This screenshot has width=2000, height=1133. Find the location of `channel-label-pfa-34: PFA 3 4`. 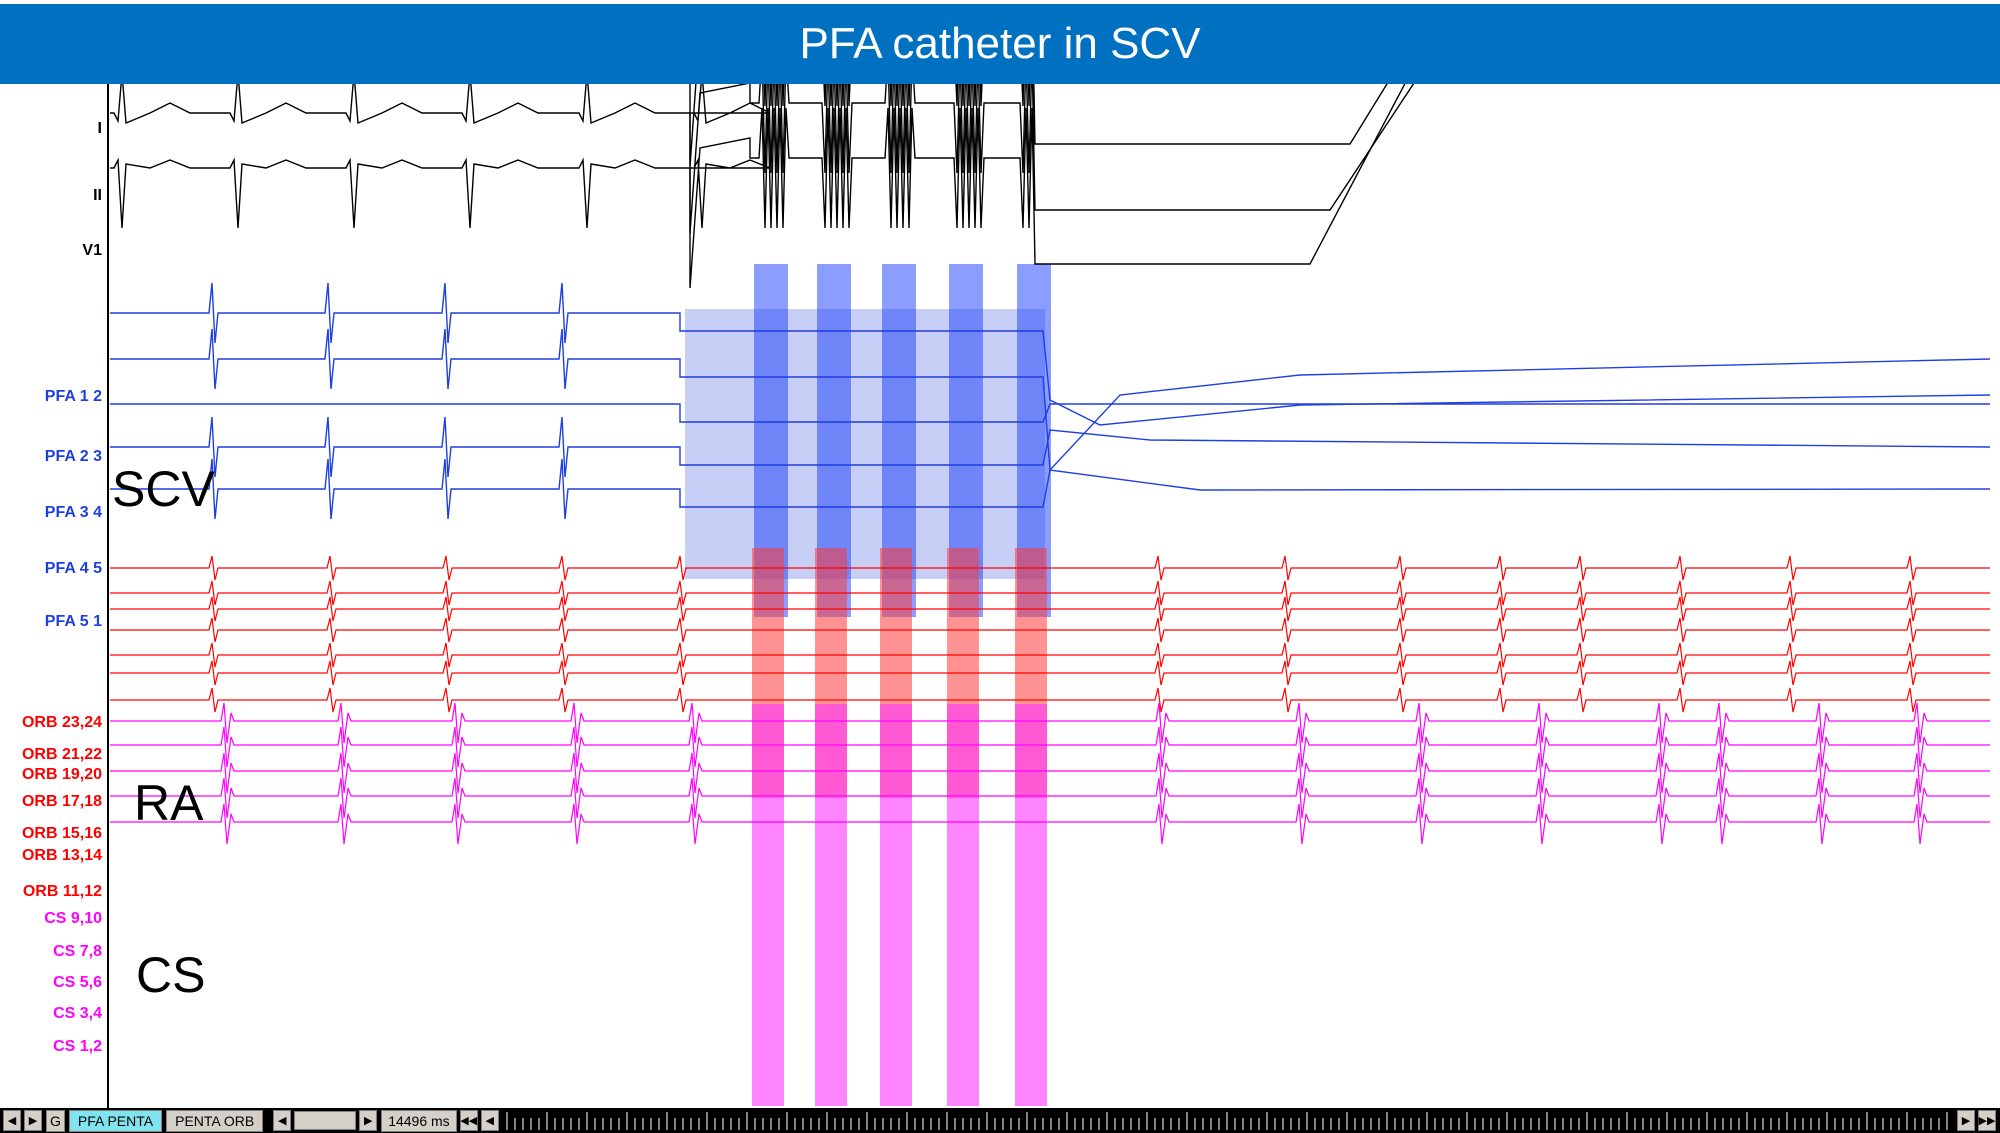

channel-label-pfa-34: PFA 3 4 is located at coordinates (73, 512).